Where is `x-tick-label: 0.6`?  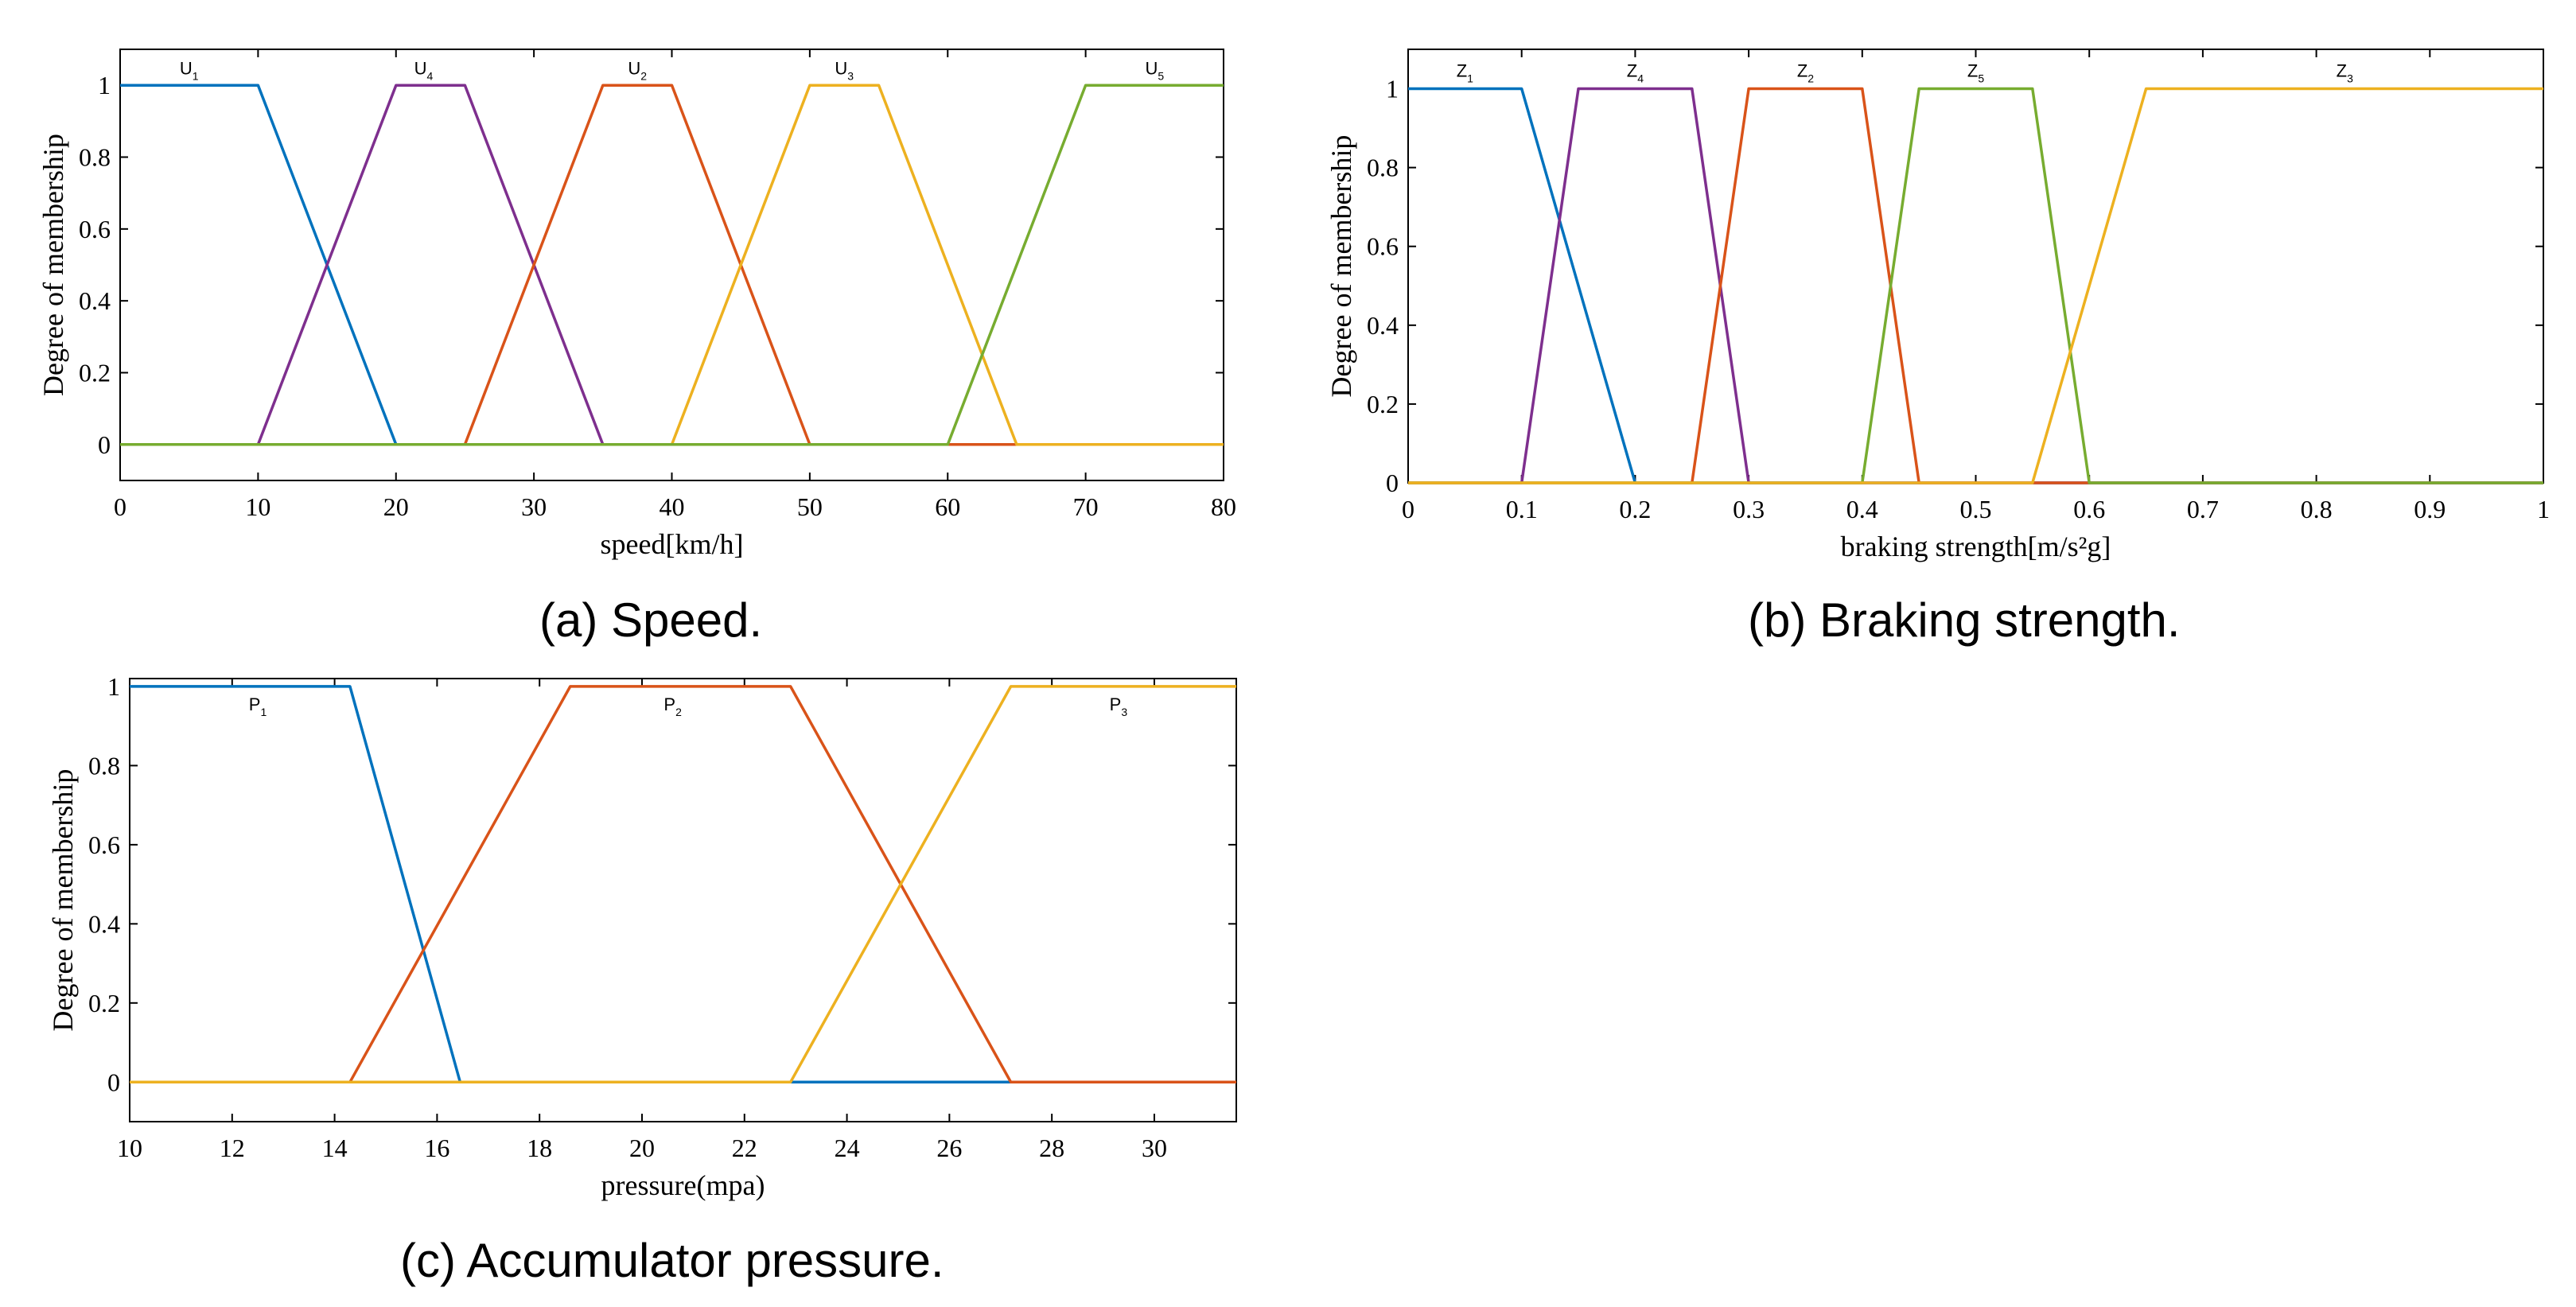 x-tick-label: 0.6 is located at coordinates (2089, 509).